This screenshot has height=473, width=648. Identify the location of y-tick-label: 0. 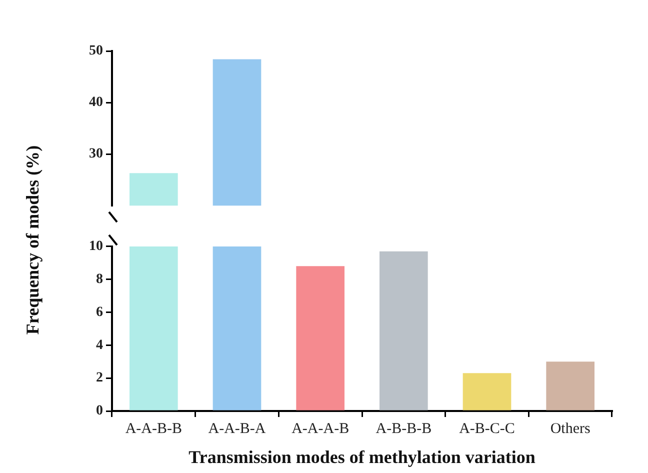
(99, 411).